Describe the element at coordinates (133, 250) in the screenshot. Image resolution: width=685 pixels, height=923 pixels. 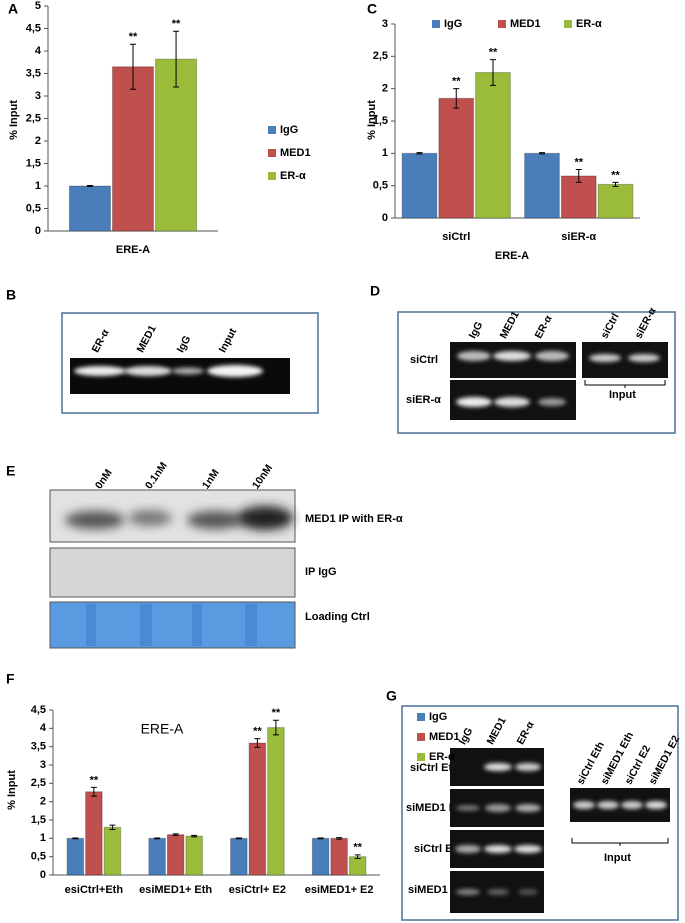
I see `x-tick-label: ERE-A` at that location.